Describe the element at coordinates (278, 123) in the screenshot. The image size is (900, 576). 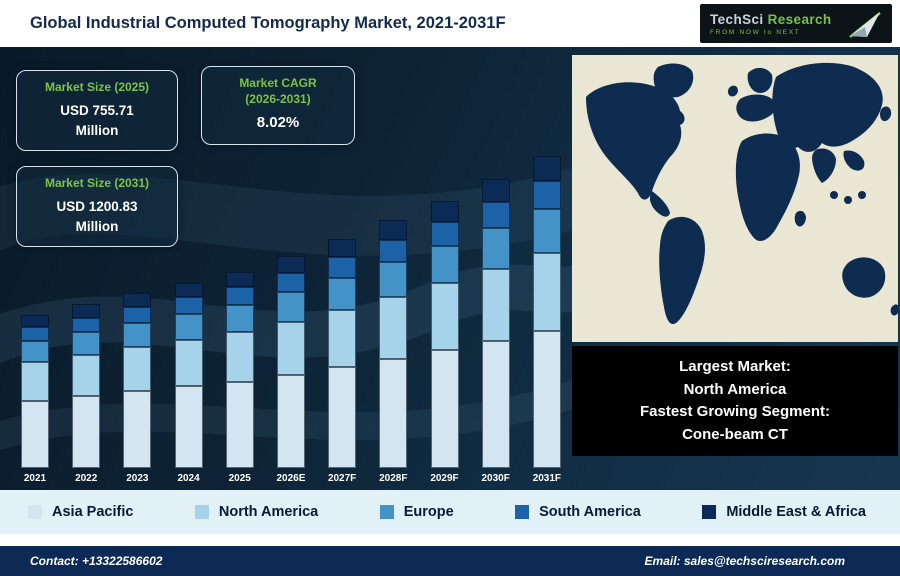
I see `stat-value: 8.02%` at that location.